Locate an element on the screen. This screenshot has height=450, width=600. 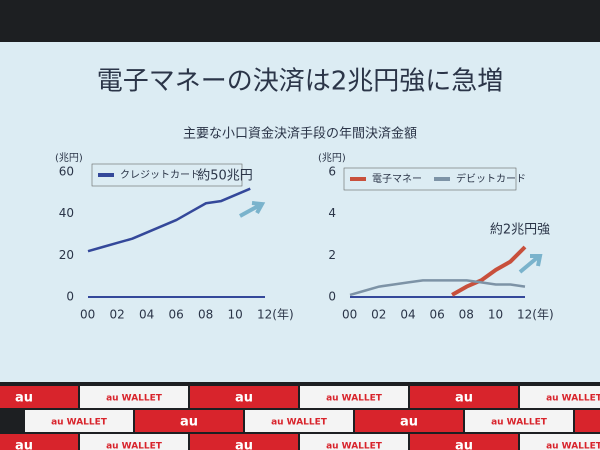
y-tick-label: 20 is located at coordinates (66, 255).